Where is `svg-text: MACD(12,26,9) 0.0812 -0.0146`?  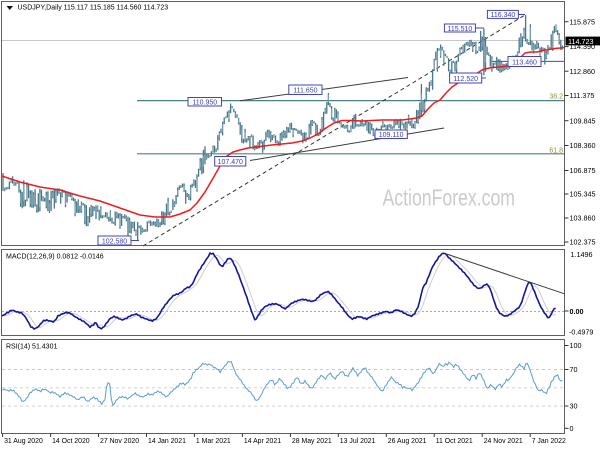 svg-text: MACD(12,26,9) 0.0812 -0.0146 is located at coordinates (55, 256).